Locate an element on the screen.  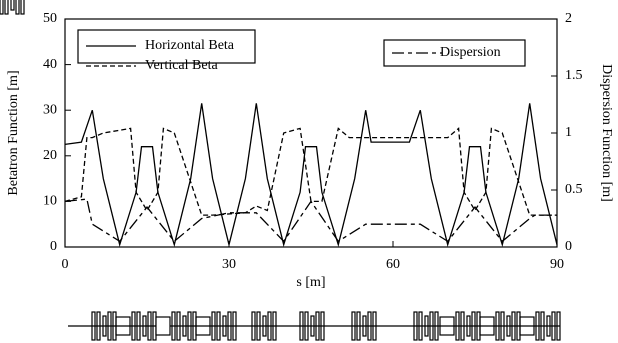
y-axis-label: Betatron Function [m] is located at coordinates (13, 132).